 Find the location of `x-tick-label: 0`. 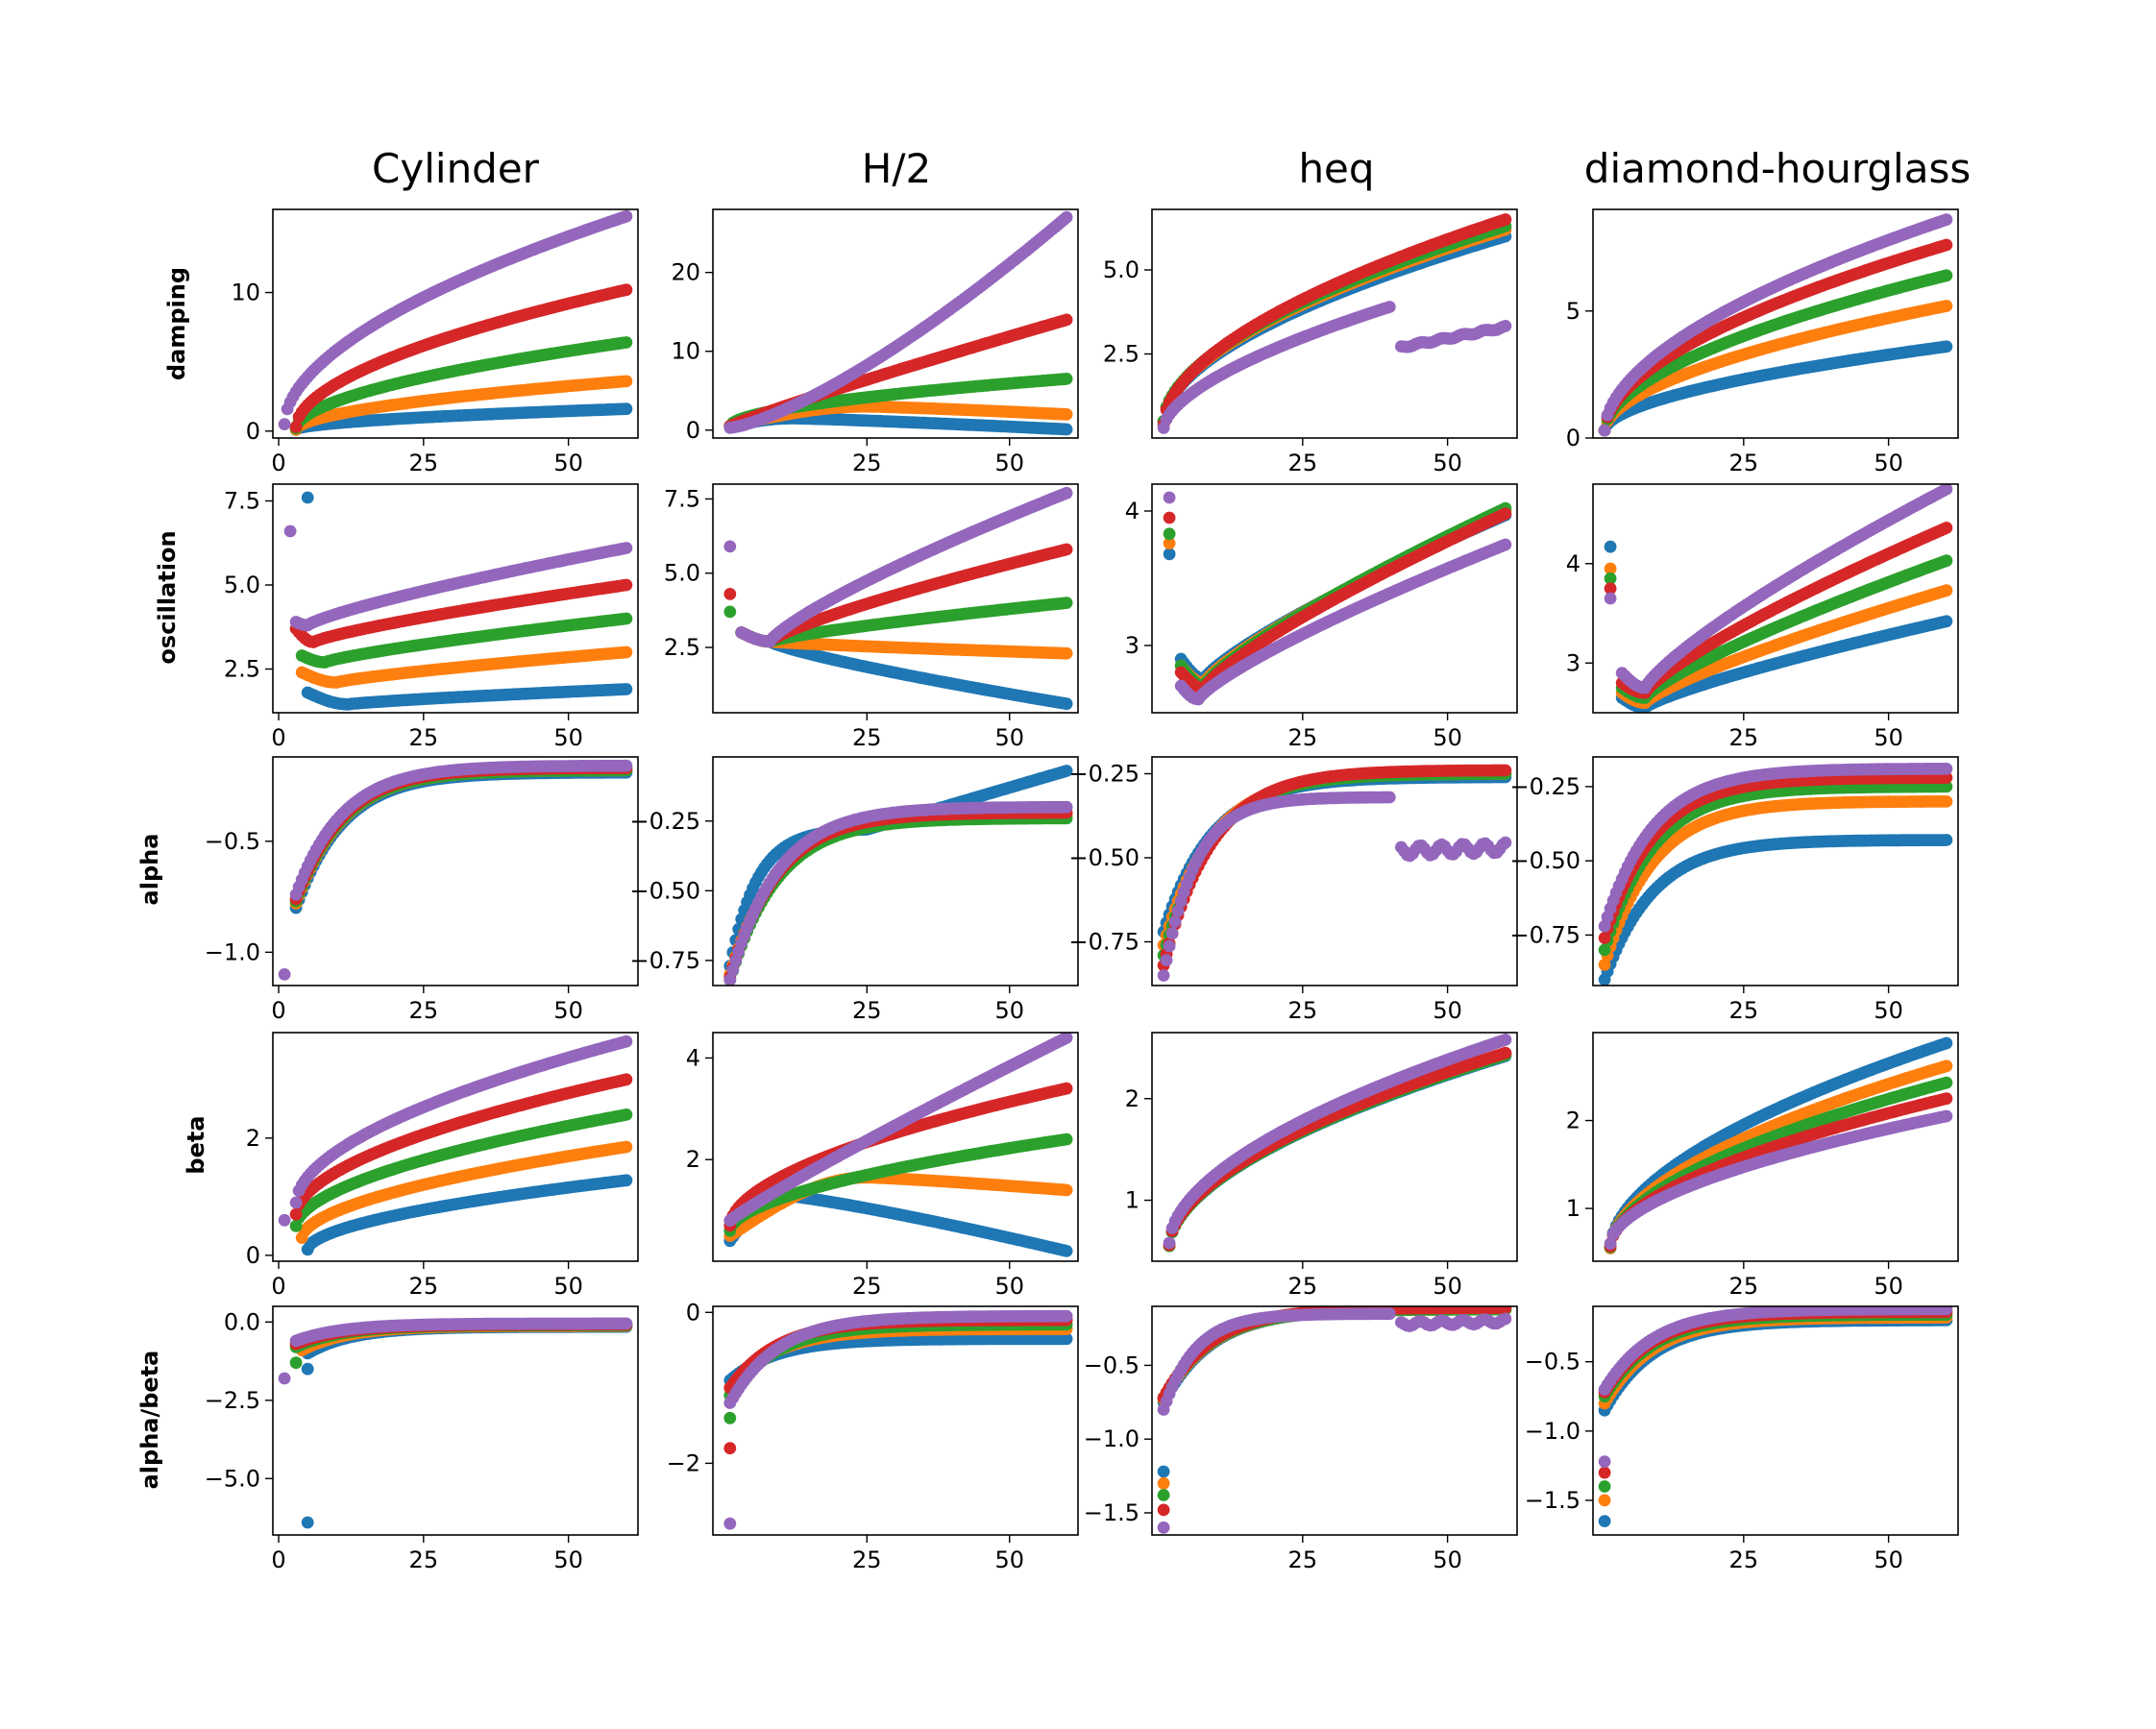

x-tick-label: 0 is located at coordinates (278, 737).